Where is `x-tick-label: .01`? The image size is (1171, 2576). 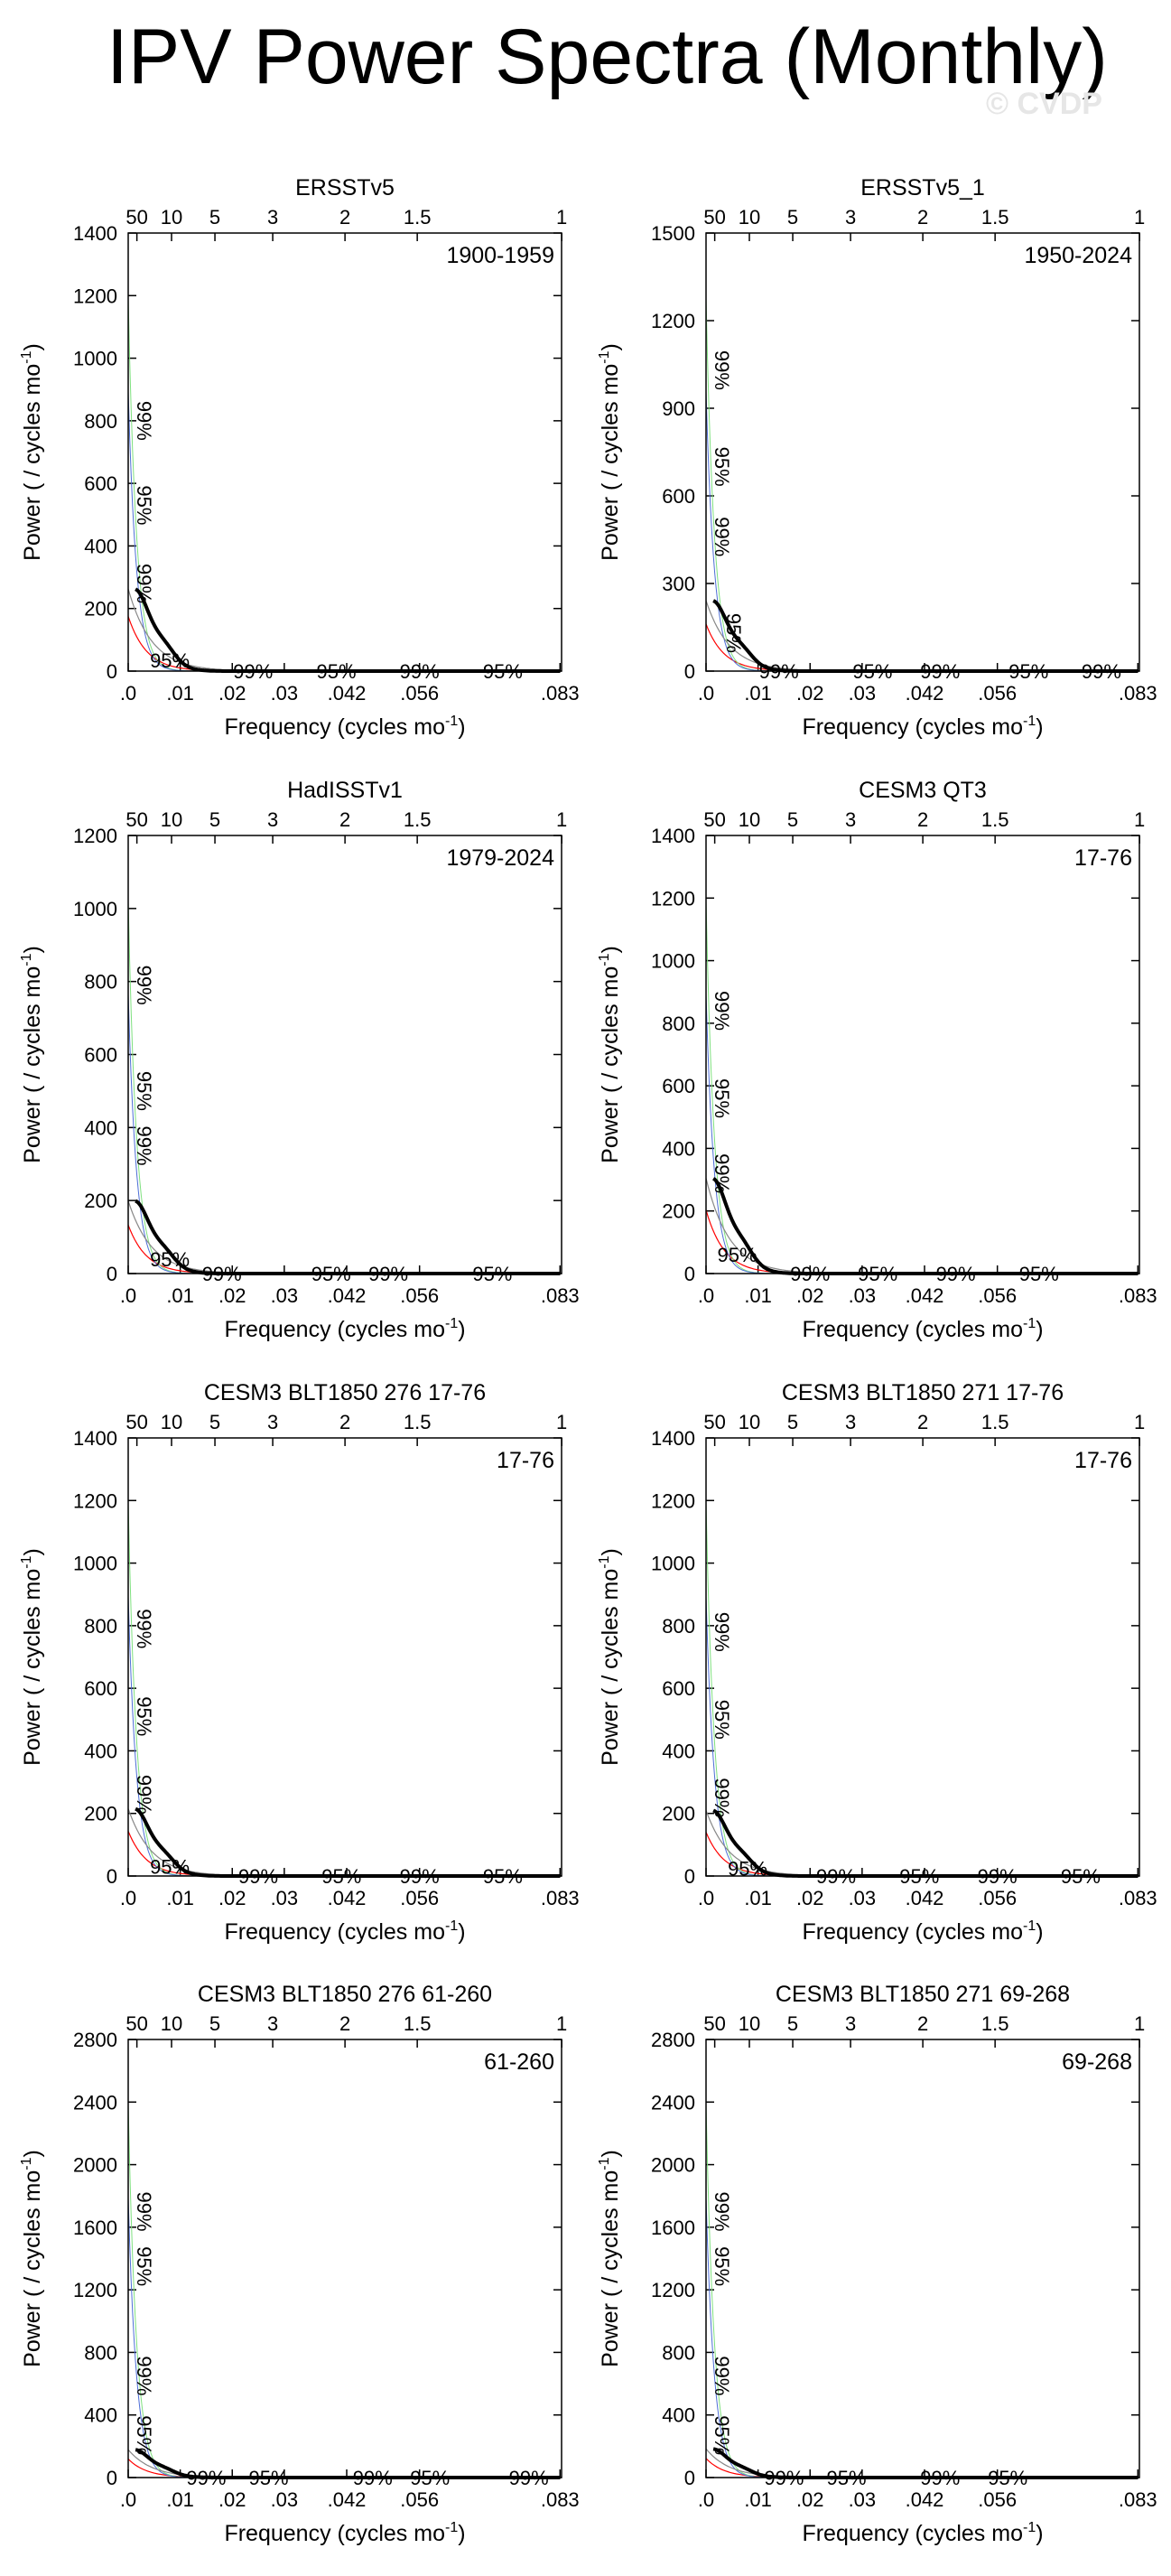
x-tick-label: .01 is located at coordinates (758, 1898).